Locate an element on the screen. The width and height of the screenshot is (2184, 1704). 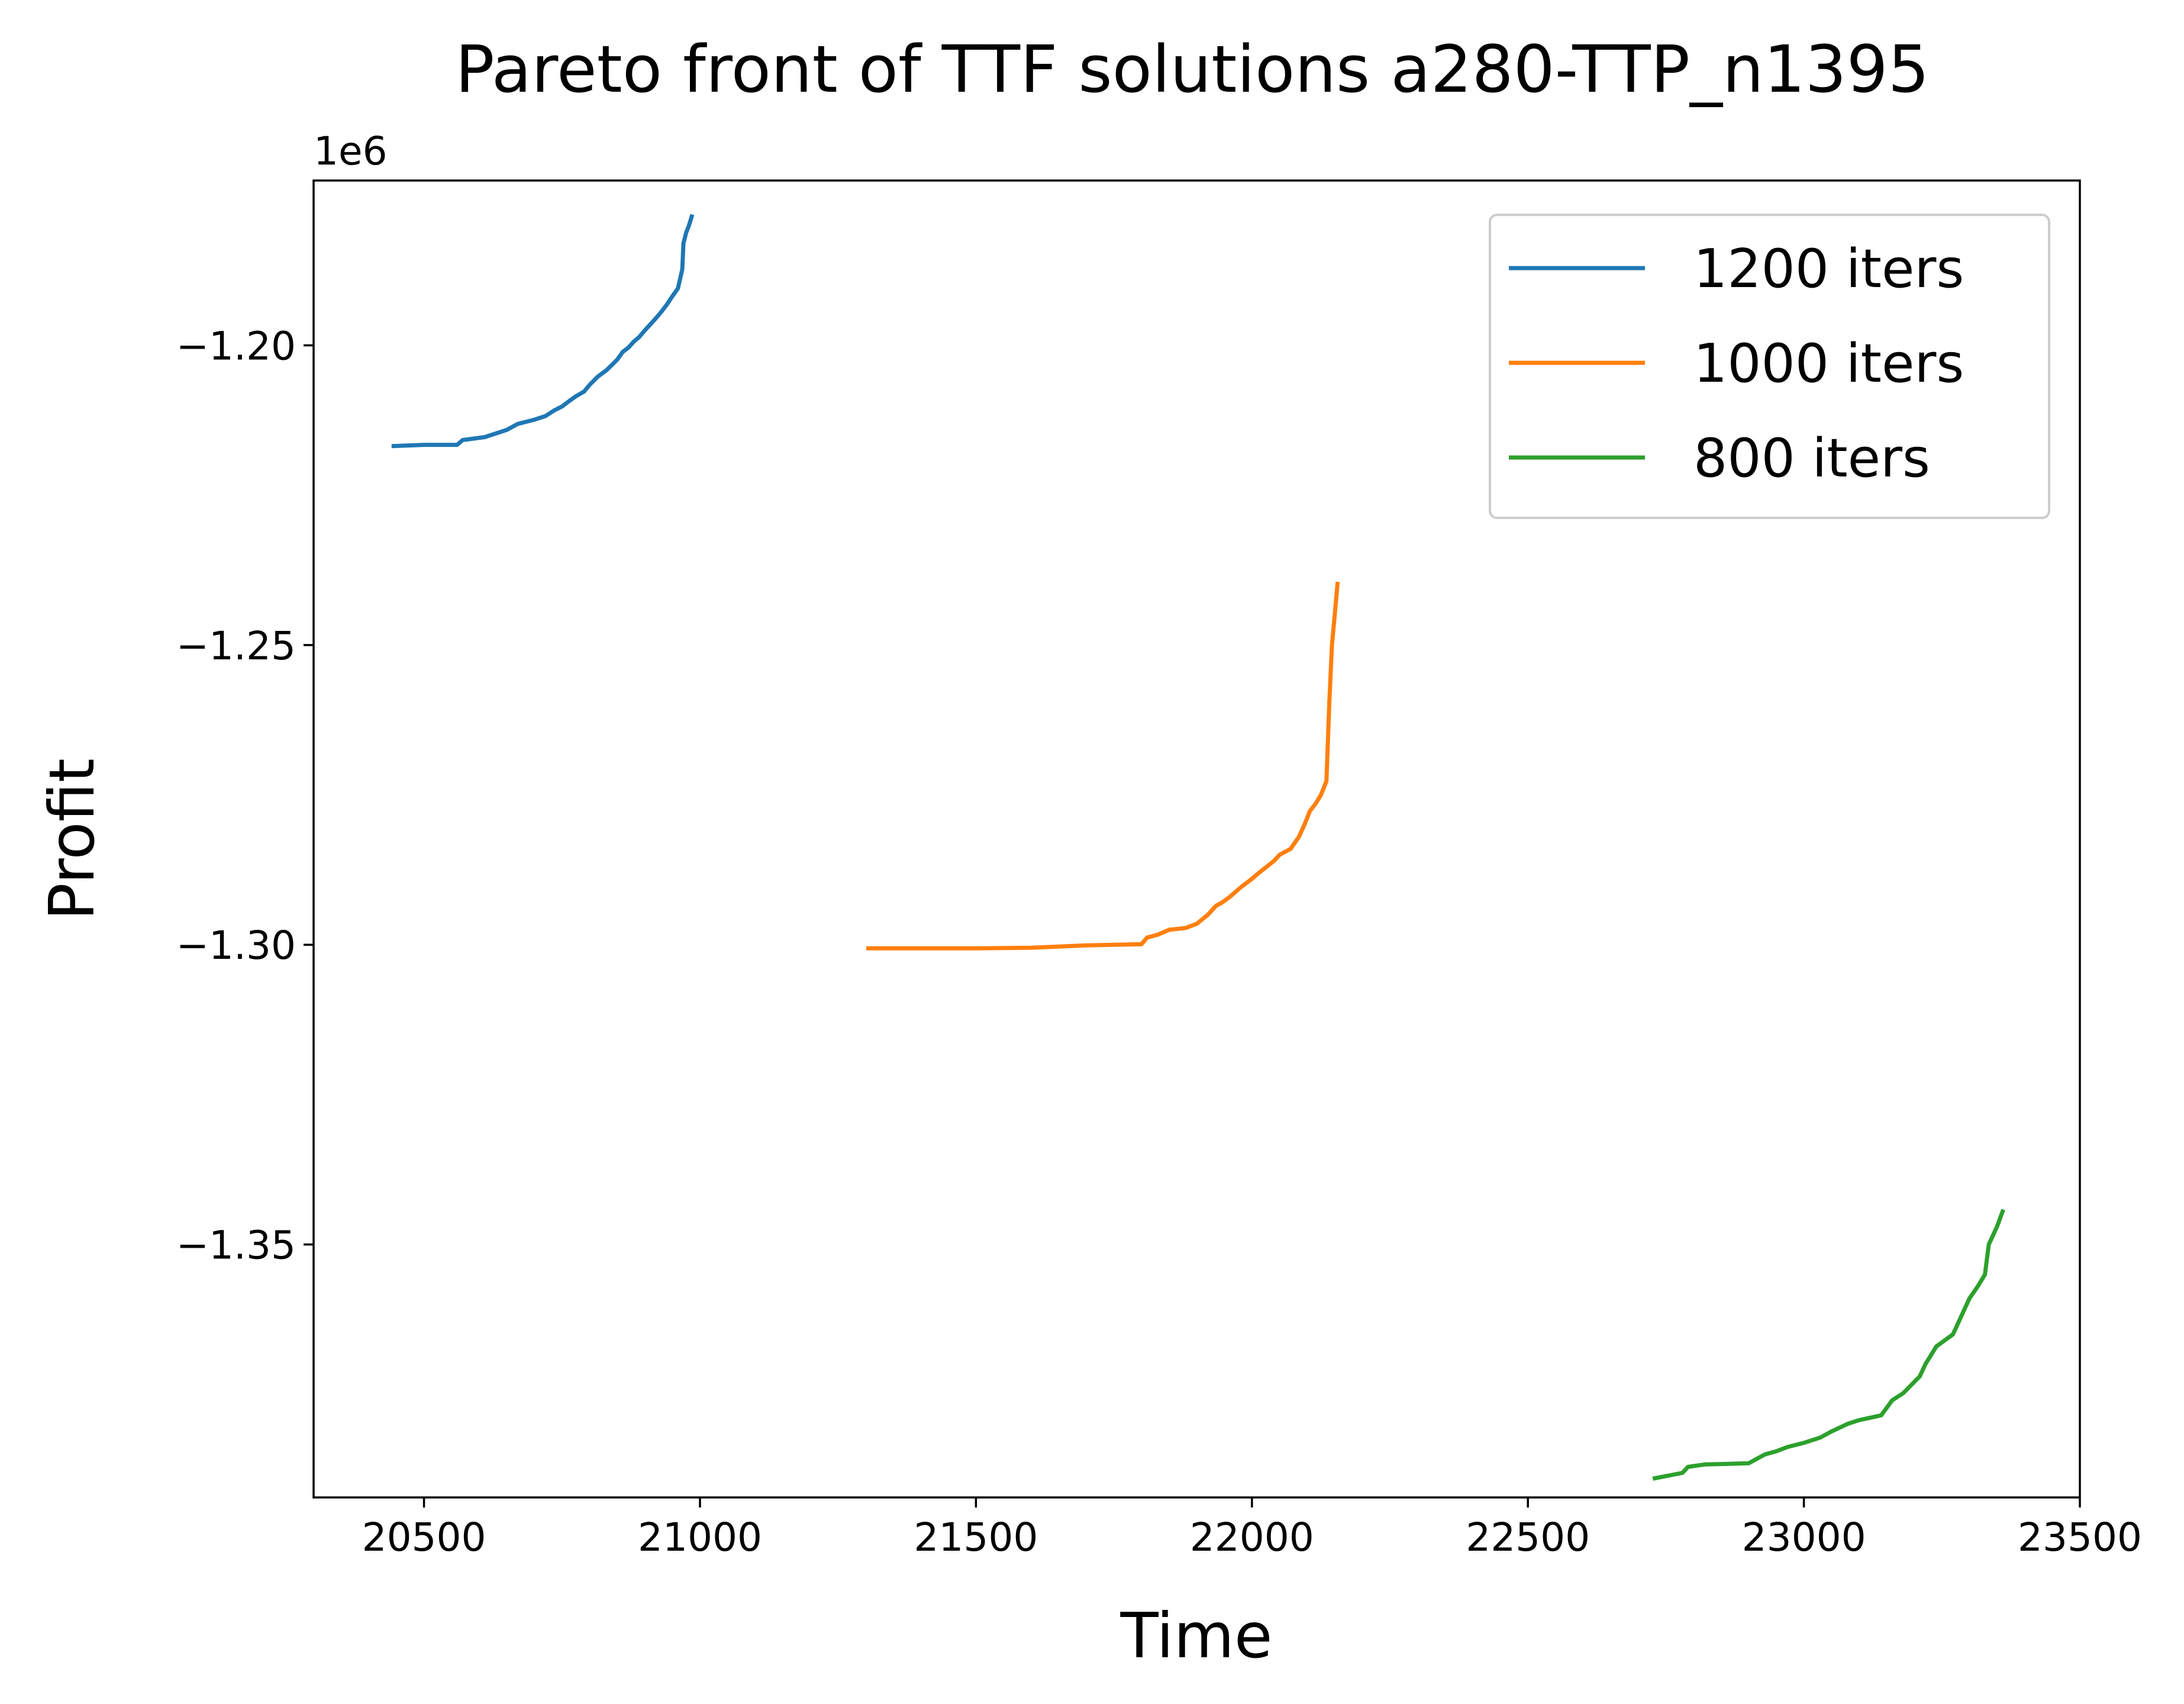
legend-label-1: 1200 iters is located at coordinates (1828, 269).